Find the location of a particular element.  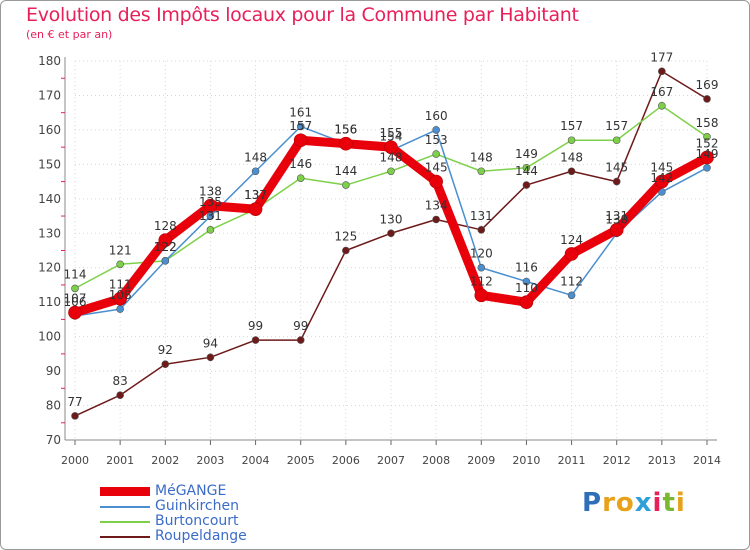

data-label: 177 is located at coordinates (661, 57).